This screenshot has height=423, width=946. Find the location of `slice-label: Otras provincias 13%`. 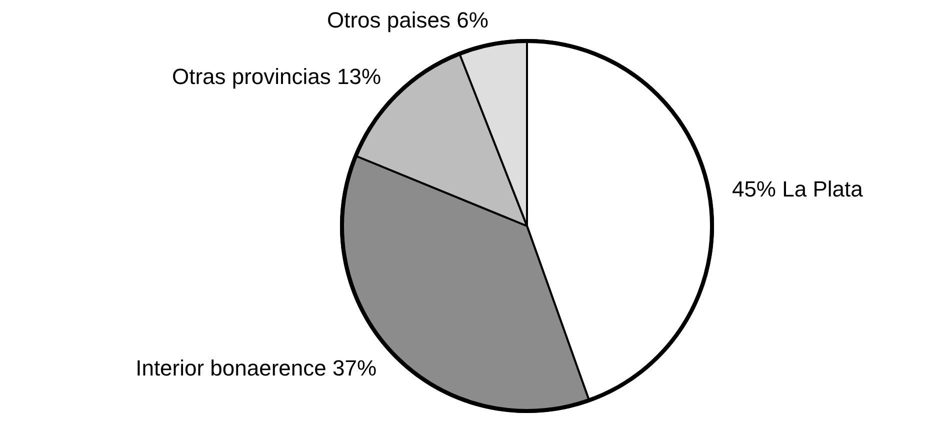

slice-label: Otras provincias 13% is located at coordinates (277, 76).